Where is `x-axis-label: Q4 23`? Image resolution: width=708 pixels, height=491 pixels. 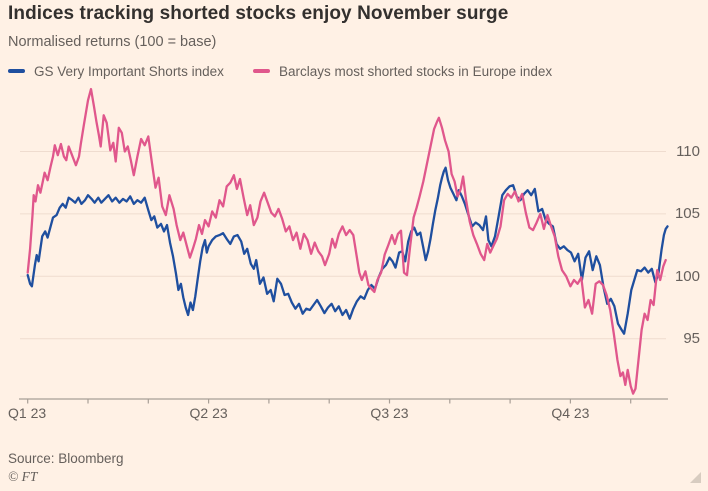 x-axis-label: Q4 23 is located at coordinates (570, 413).